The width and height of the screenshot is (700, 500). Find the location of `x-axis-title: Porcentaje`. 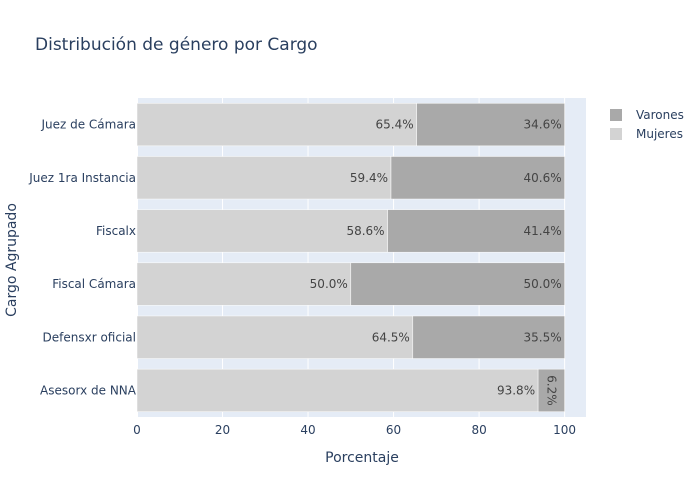

x-axis-title: Porcentaje is located at coordinates (362, 458).